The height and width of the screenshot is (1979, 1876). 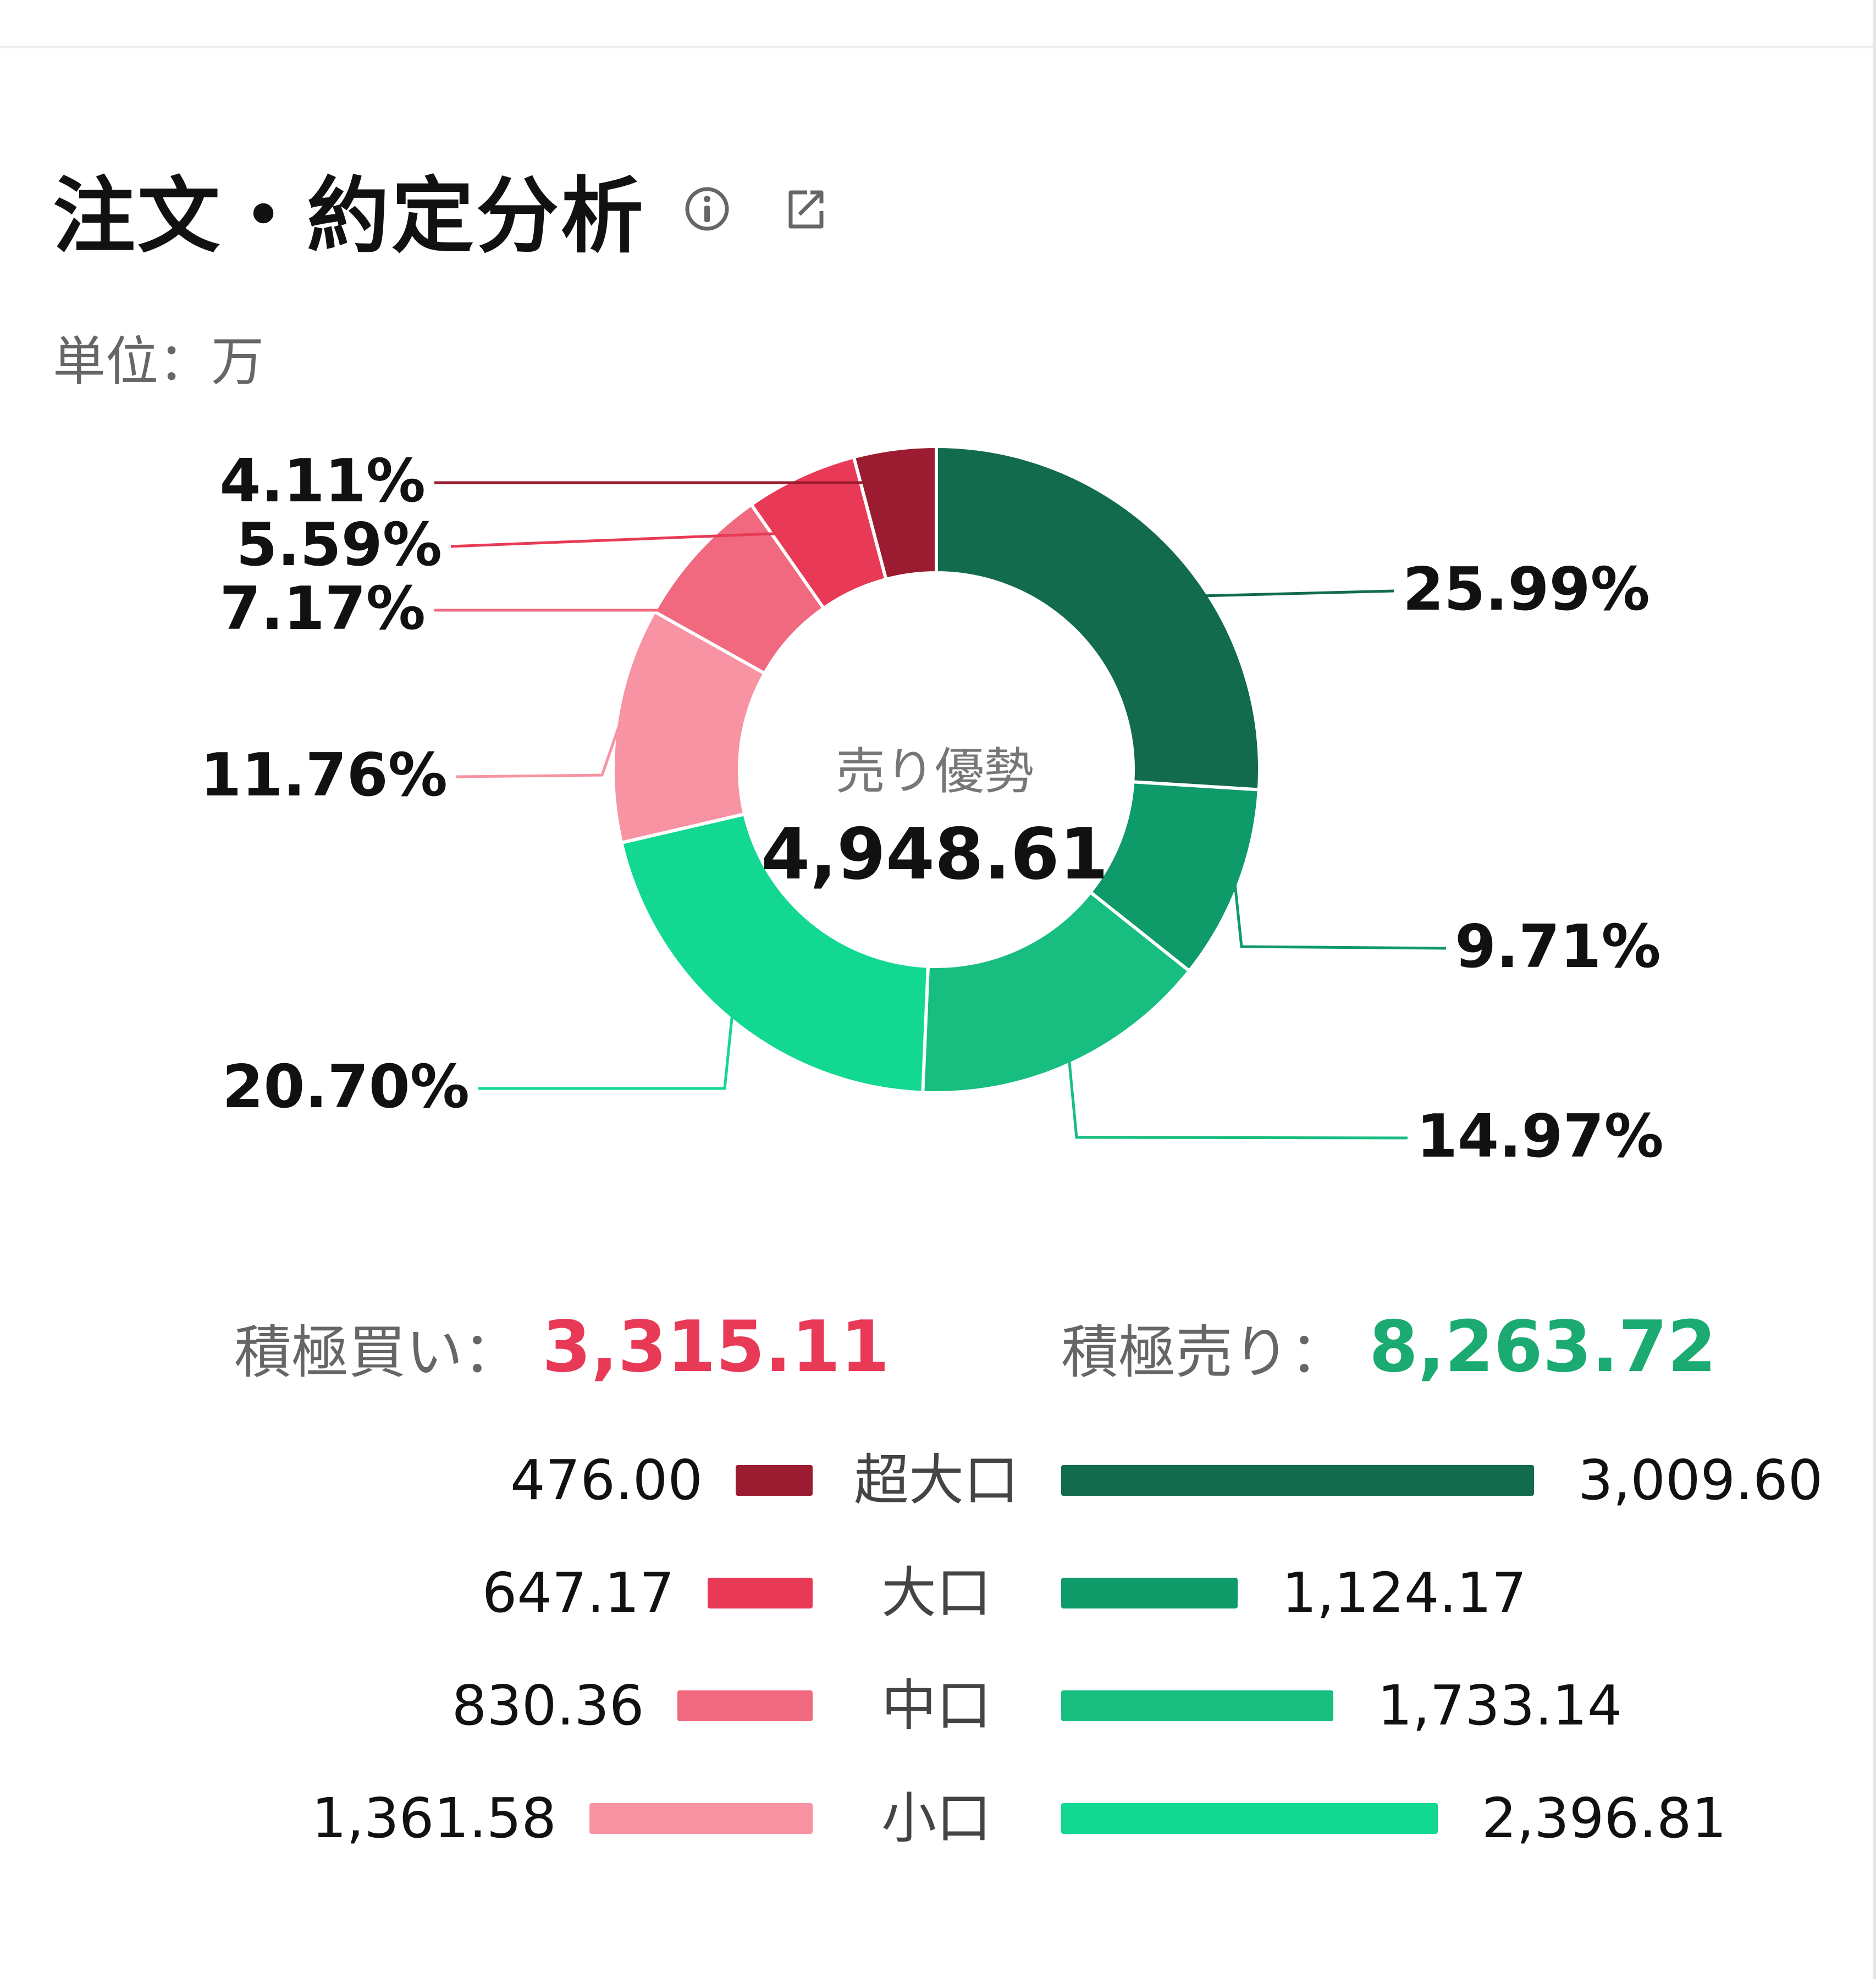 What do you see at coordinates (935, 771) in the screenshot?
I see `donut-center-label: 売り優勢` at bounding box center [935, 771].